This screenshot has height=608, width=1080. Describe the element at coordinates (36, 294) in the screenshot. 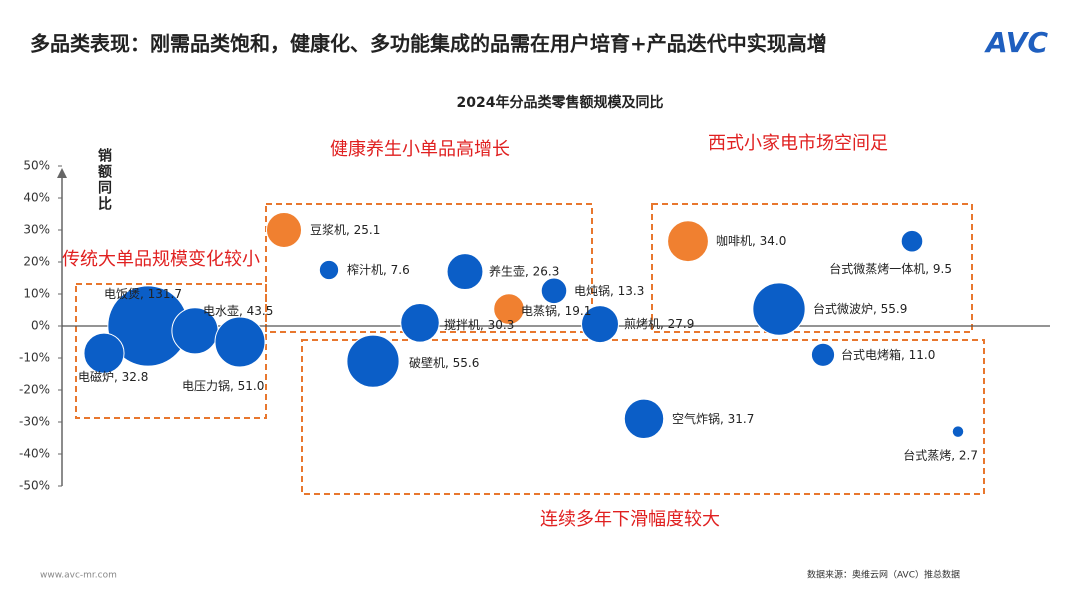

I see `y-tick-label: 10%` at that location.